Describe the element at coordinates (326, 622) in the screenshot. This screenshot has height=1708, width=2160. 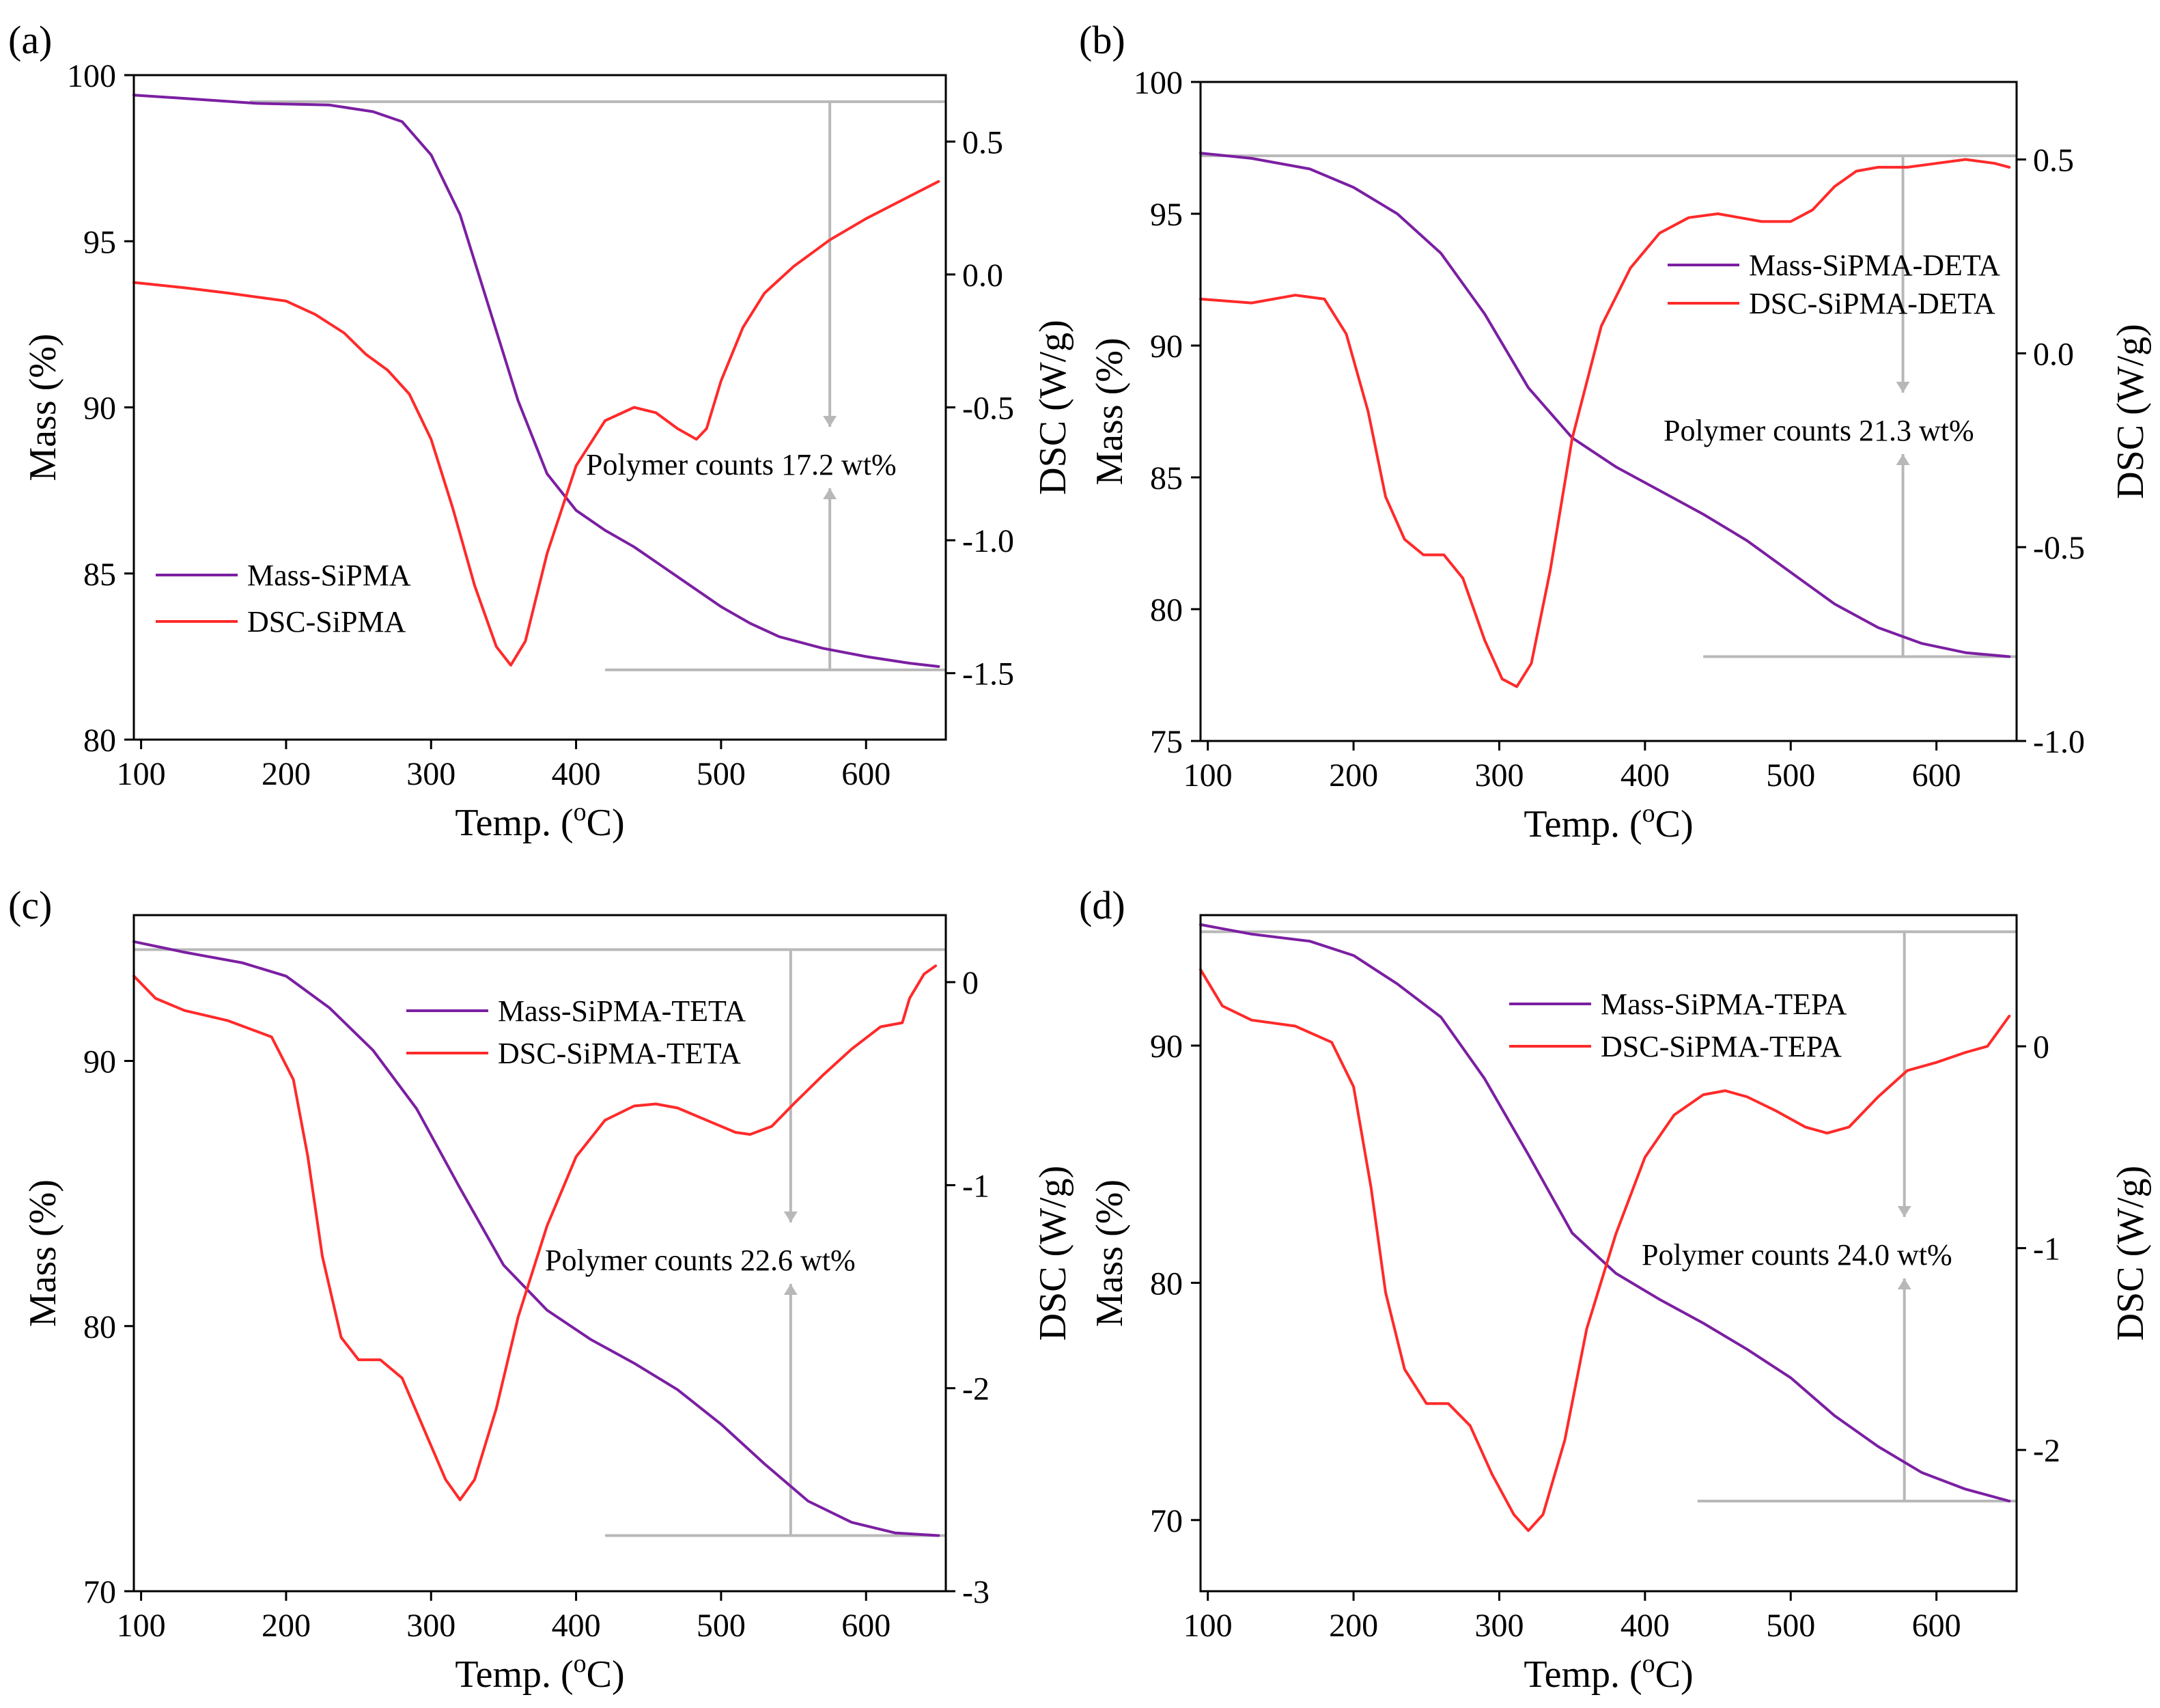
I see `legend-label: DSC-SiPMA` at that location.